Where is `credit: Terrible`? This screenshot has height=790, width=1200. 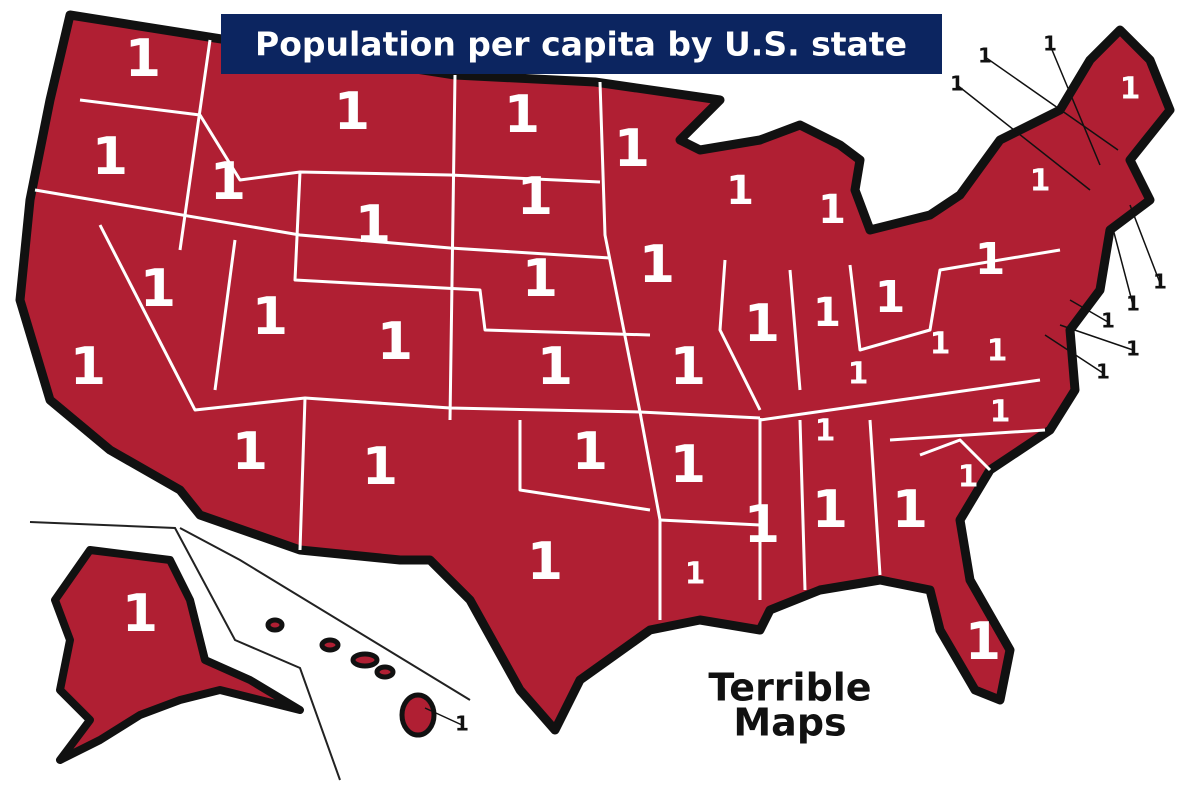
credit: Terrible is located at coordinates (789, 688).